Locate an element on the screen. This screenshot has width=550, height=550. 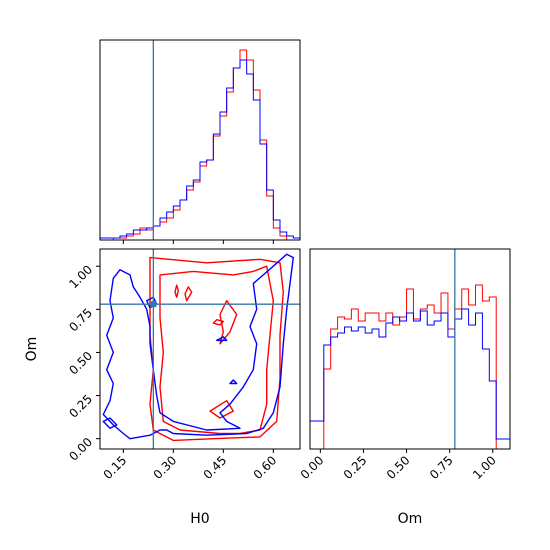
om-tick-label: 1.00 is located at coordinates (80, 276).